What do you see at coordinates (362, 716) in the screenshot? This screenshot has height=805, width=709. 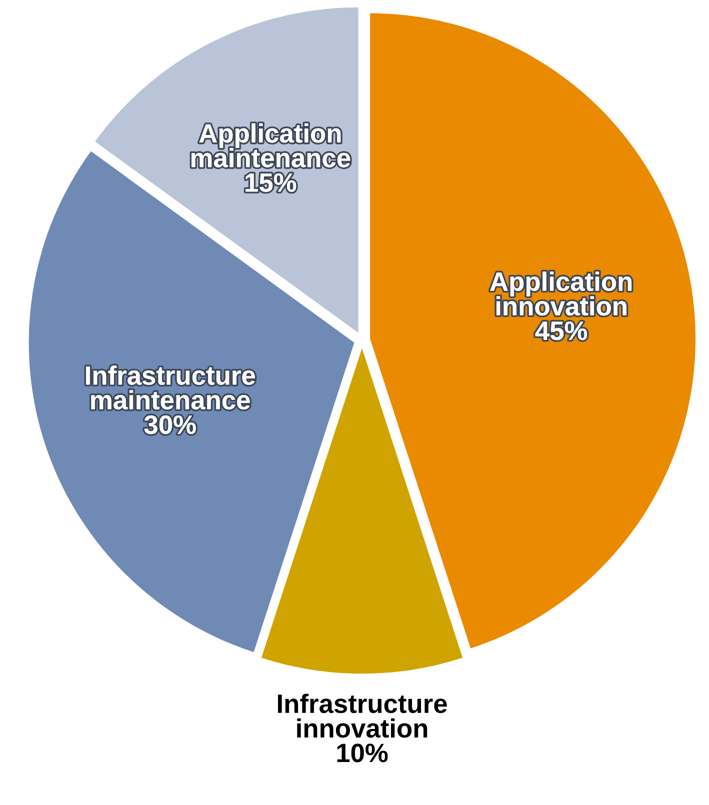 I see `slice-label: Infrastructure innovation` at bounding box center [362, 716].